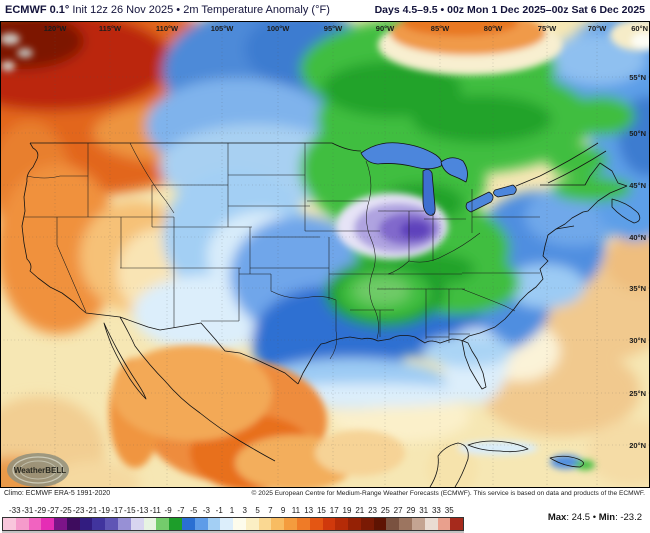 The width and height of the screenshot is (650, 533). Describe the element at coordinates (296, 510) in the screenshot. I see `colorbar-tick: 11` at that location.